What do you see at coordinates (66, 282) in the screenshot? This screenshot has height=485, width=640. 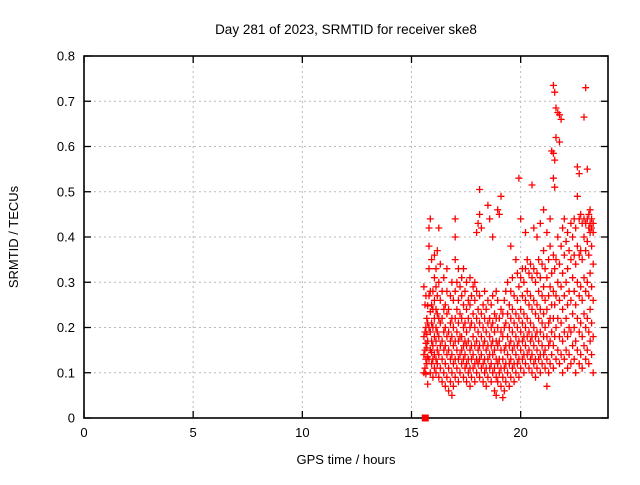 I see `y-tick-label: 0.3` at bounding box center [66, 282].